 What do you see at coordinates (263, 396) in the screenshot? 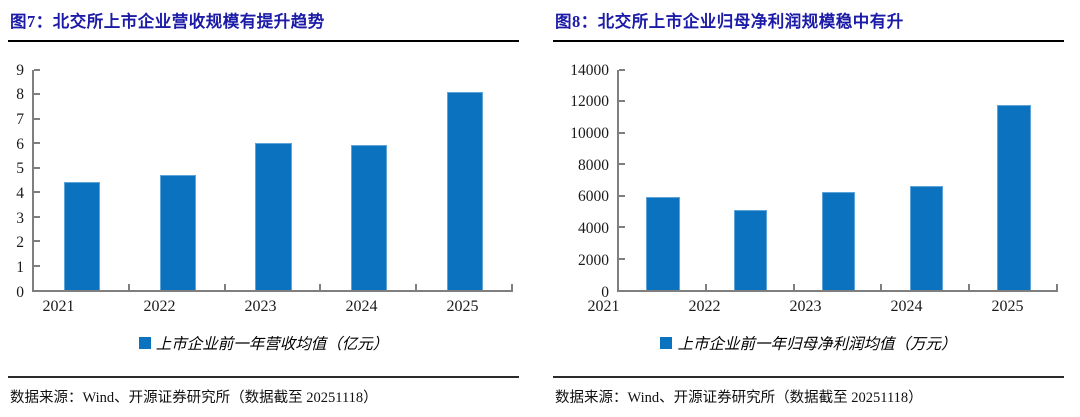
I see `figure-7-source: 数据来源：Wind、开源证券研究所（数据截至 20251118）` at bounding box center [263, 396].